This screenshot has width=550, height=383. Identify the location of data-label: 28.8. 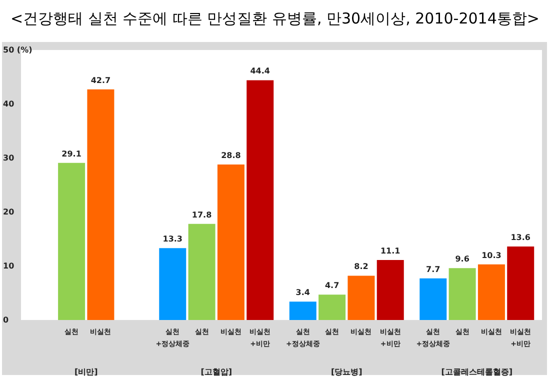
(231, 155).